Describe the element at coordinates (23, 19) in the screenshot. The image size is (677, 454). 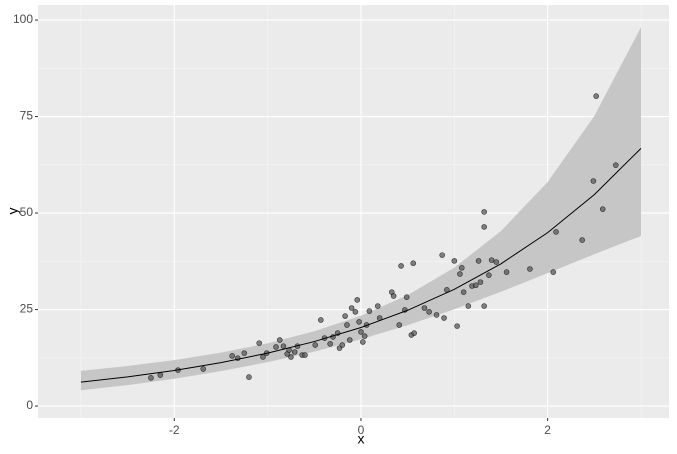
I see `y-tick-label: 100` at that location.